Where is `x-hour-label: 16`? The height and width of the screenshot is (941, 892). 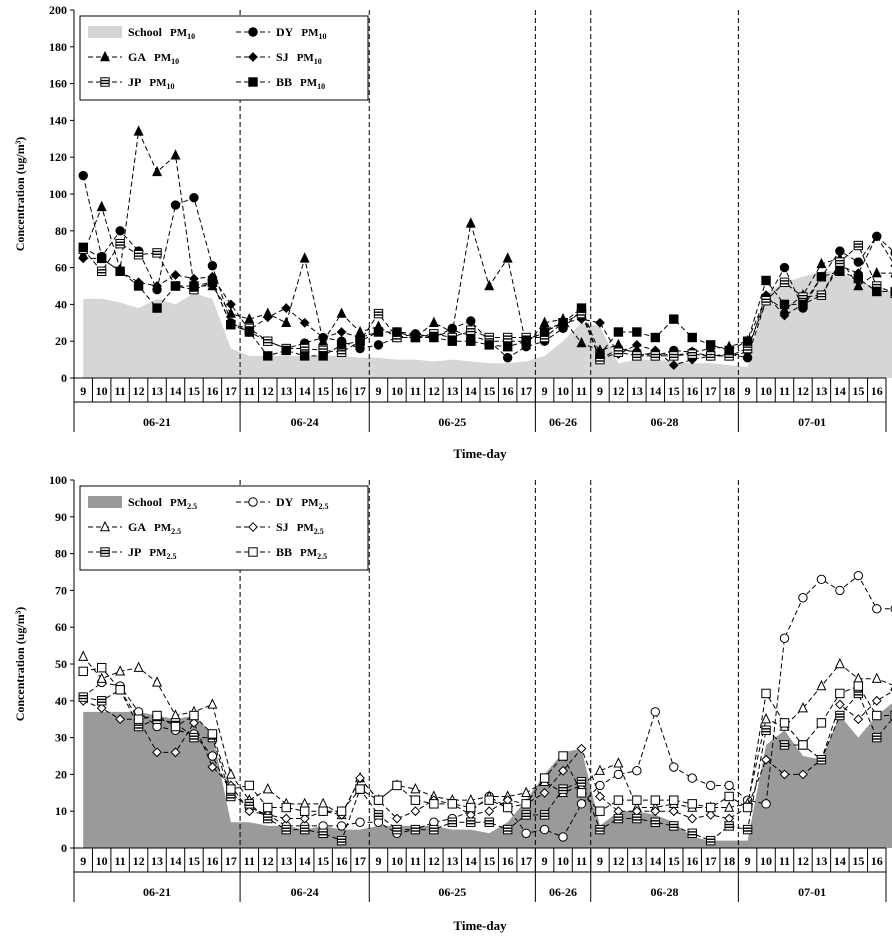 x-hour-label: 16 is located at coordinates (692, 391).